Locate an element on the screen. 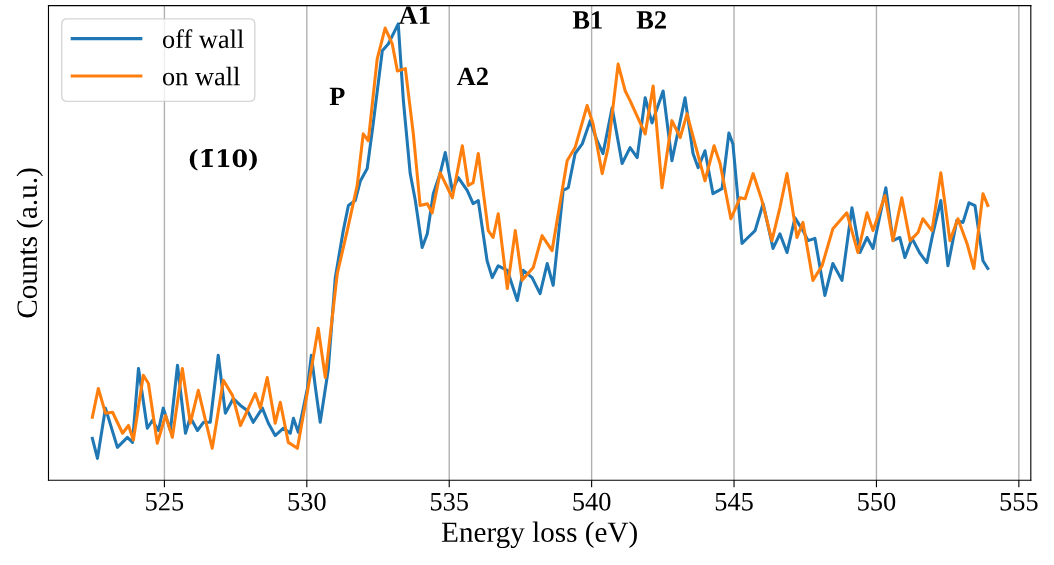 This screenshot has width=1054, height=565. x-tick-label: 550 is located at coordinates (877, 501).